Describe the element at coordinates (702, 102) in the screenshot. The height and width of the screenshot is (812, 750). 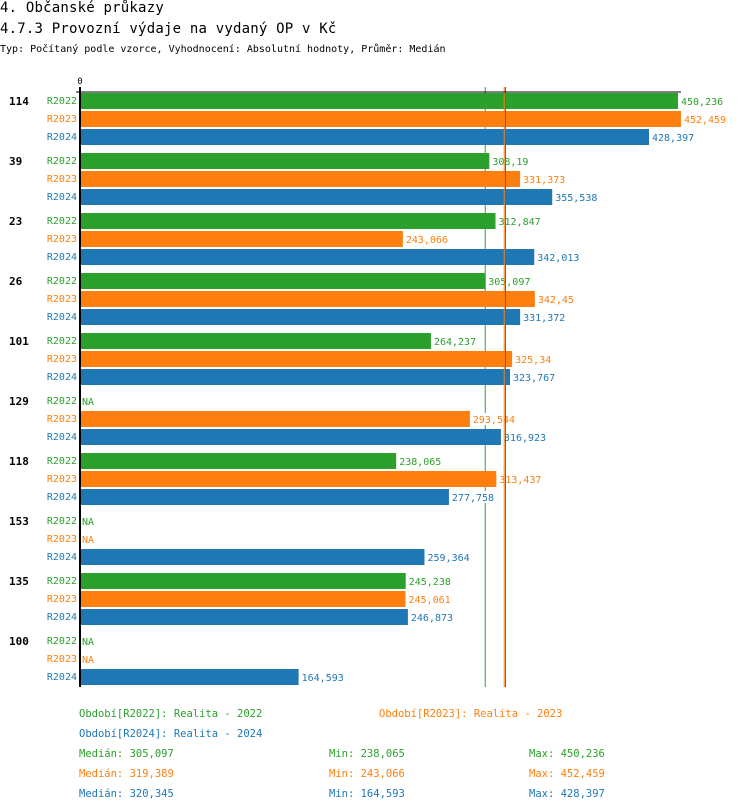
I see `data-label: 450,236` at that location.